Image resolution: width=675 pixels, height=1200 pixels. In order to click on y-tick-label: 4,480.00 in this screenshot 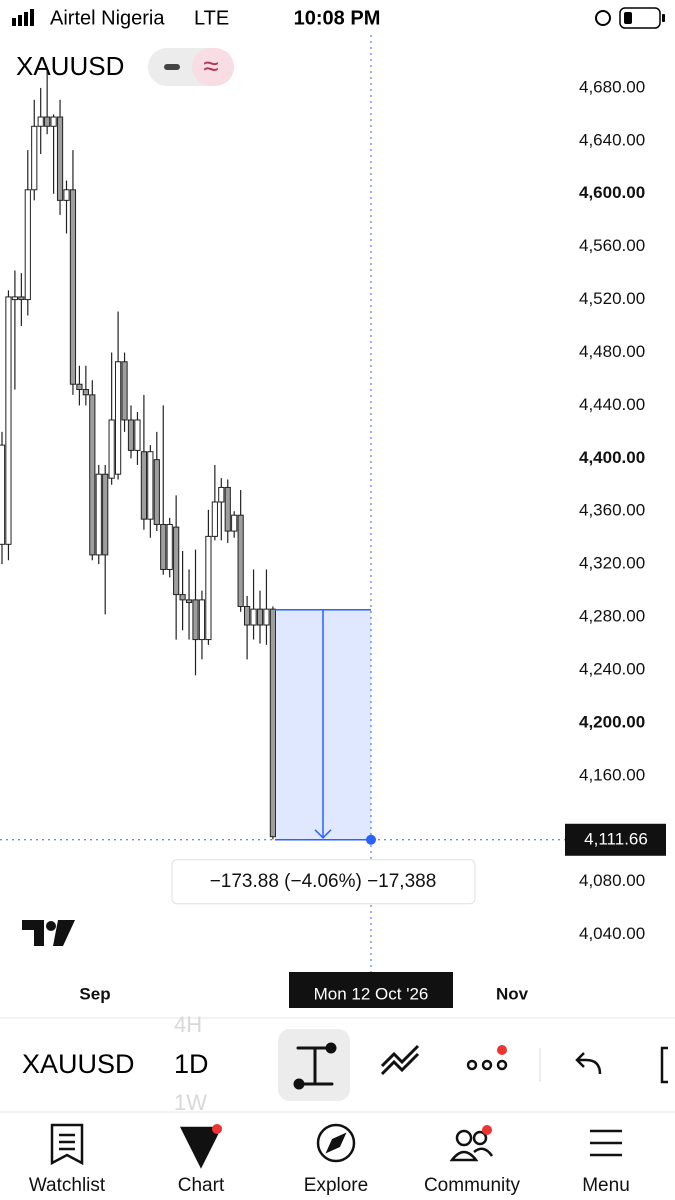, I will do `click(612, 351)`.